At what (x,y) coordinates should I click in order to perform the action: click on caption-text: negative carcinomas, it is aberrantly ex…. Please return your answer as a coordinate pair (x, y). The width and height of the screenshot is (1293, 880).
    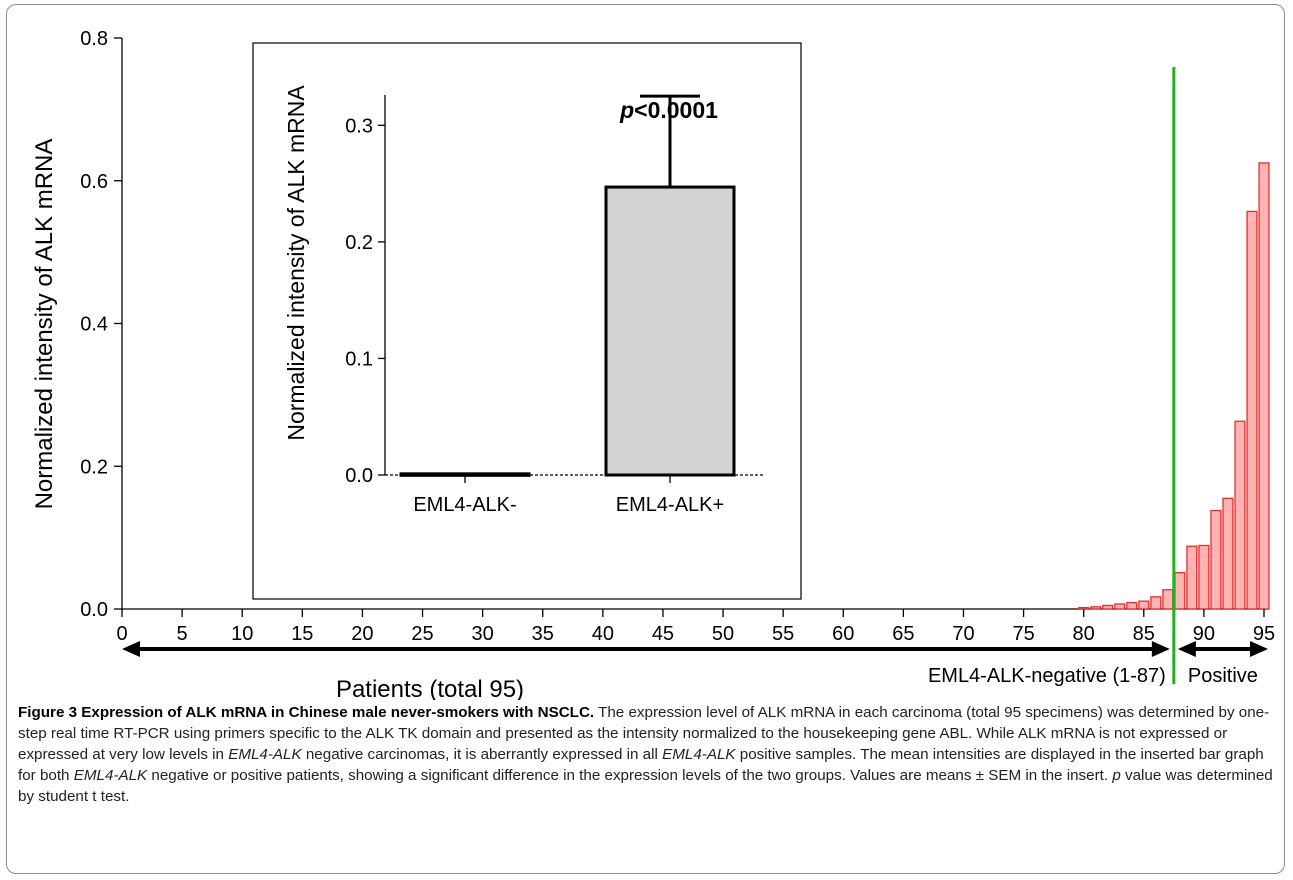
    Looking at the image, I should click on (482, 754).